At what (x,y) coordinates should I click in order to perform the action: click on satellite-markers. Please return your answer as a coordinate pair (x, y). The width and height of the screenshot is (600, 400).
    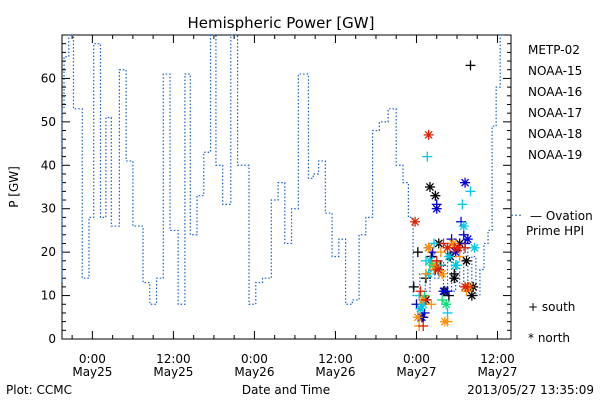
    Looking at the image, I should click on (444, 195).